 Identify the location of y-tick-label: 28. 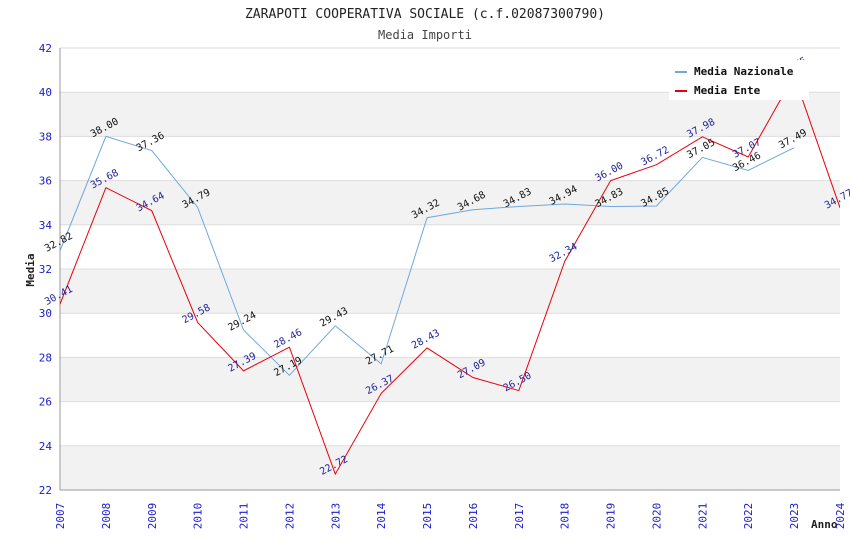
(45, 357).